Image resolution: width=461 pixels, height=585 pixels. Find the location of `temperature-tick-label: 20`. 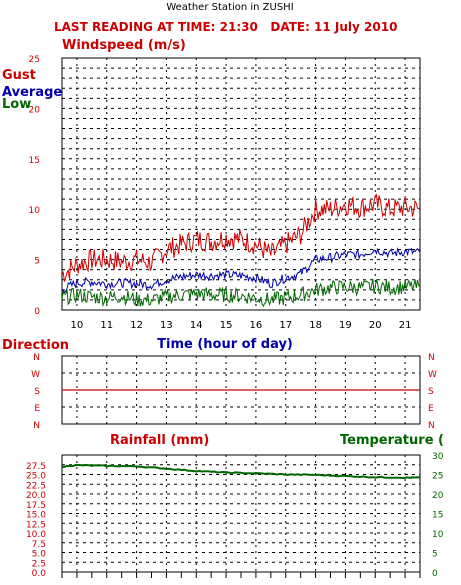

temperature-tick-label: 20 is located at coordinates (438, 496).